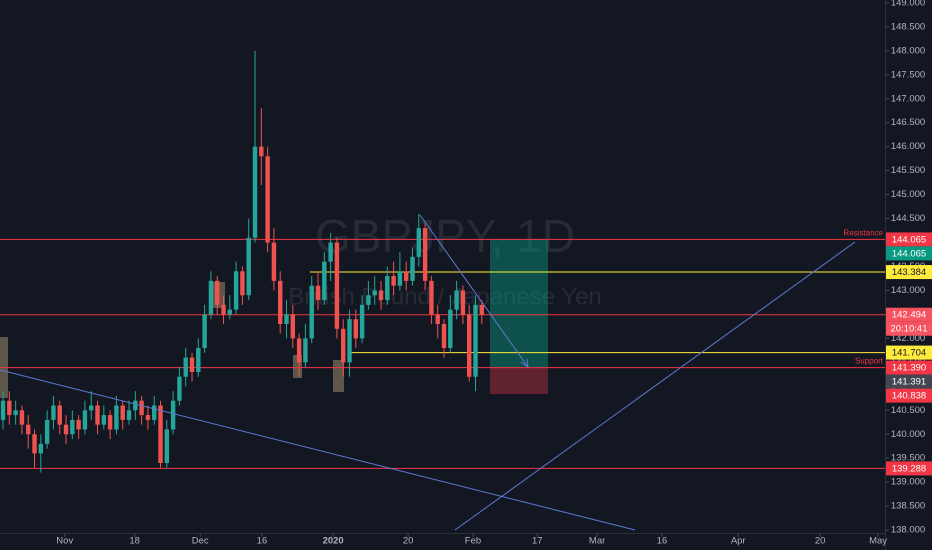 This screenshot has width=932, height=550. I want to click on x-tick-label: Dec, so click(200, 541).